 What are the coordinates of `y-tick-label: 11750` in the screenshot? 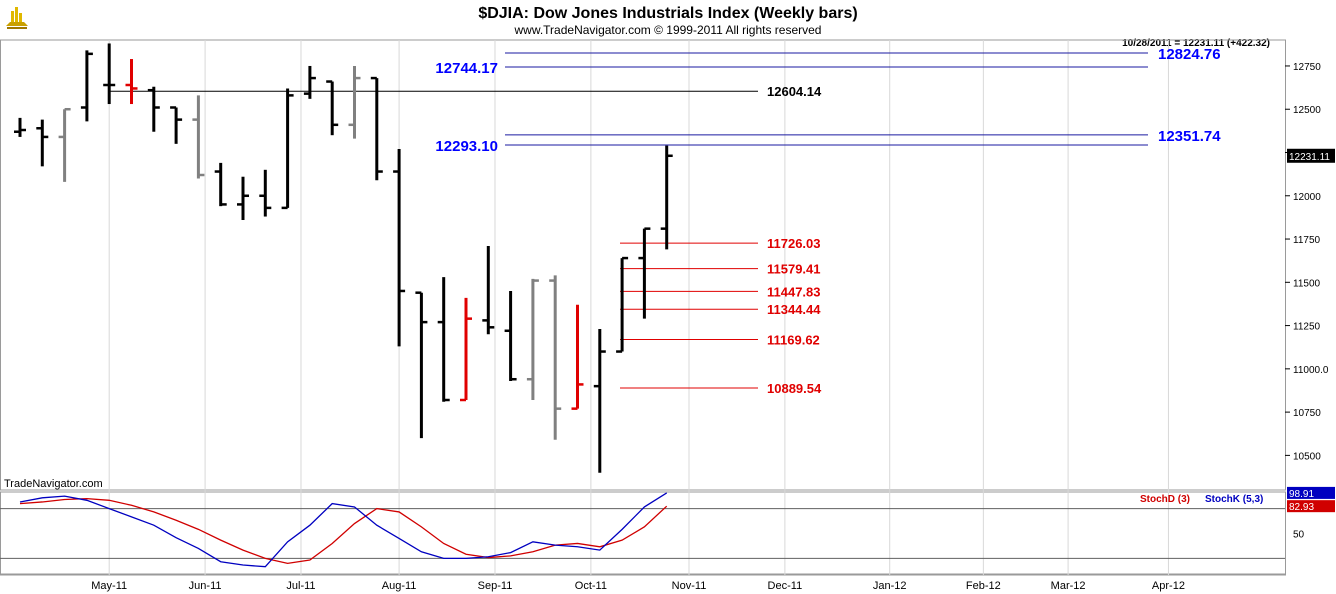 It's located at (1307, 240).